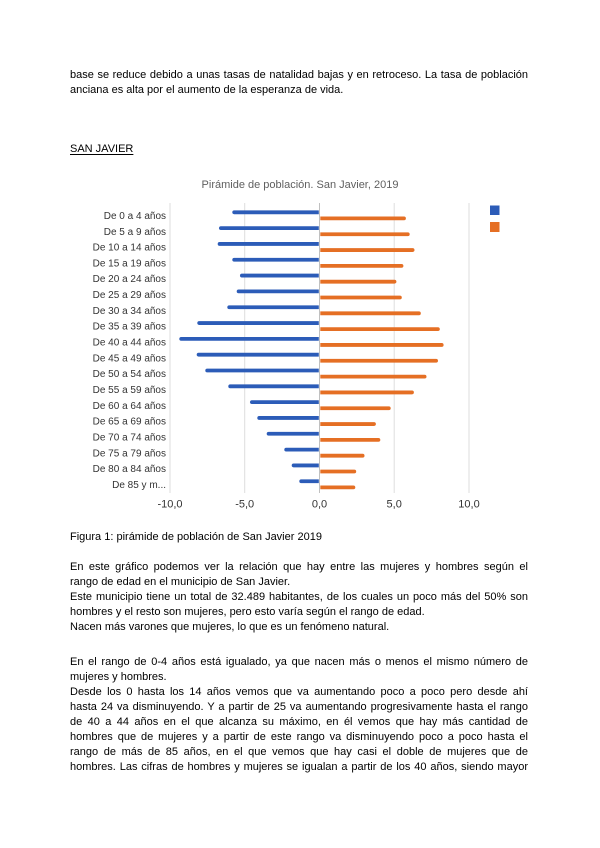 The image size is (600, 848). What do you see at coordinates (129, 469) in the screenshot?
I see `svg-text: De 80 a 84 años` at bounding box center [129, 469].